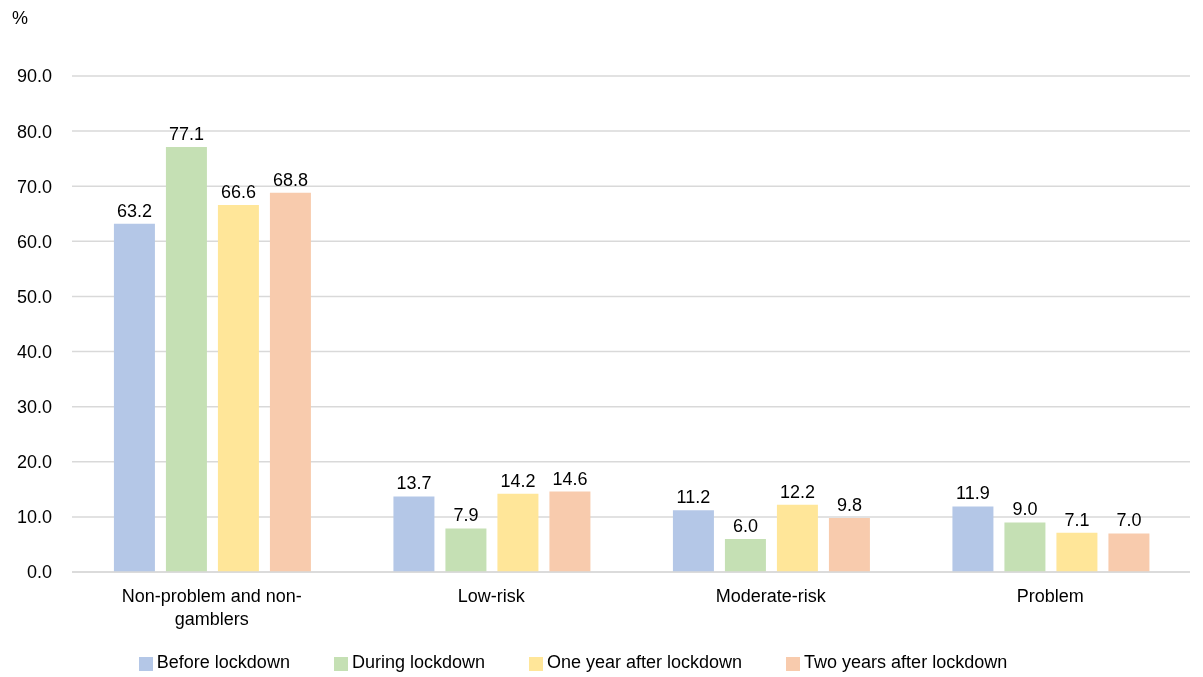 This screenshot has width=1203, height=677. I want to click on data-label: 6.0, so click(745, 525).